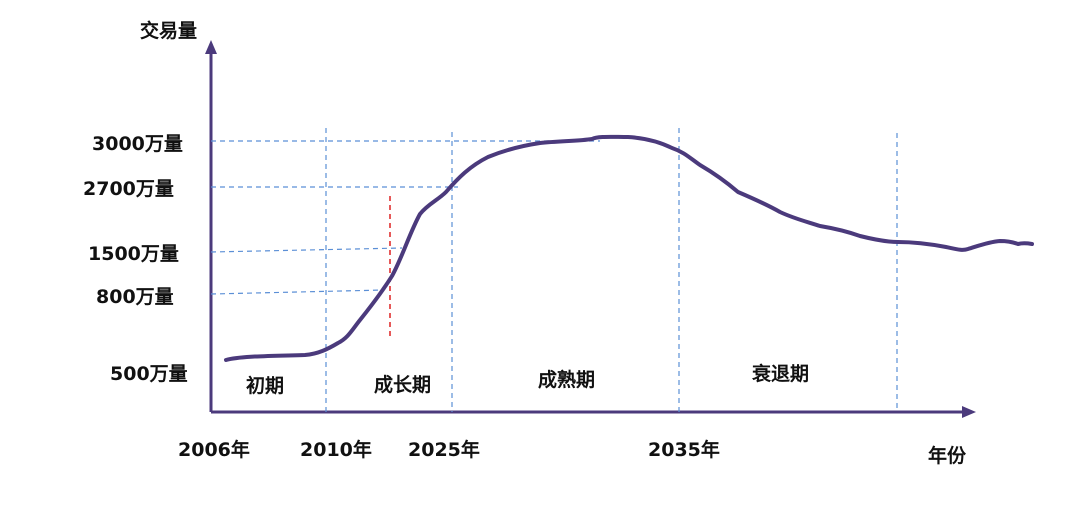 The image size is (1080, 508). I want to click on y-tick-label: 800万量, so click(135, 297).